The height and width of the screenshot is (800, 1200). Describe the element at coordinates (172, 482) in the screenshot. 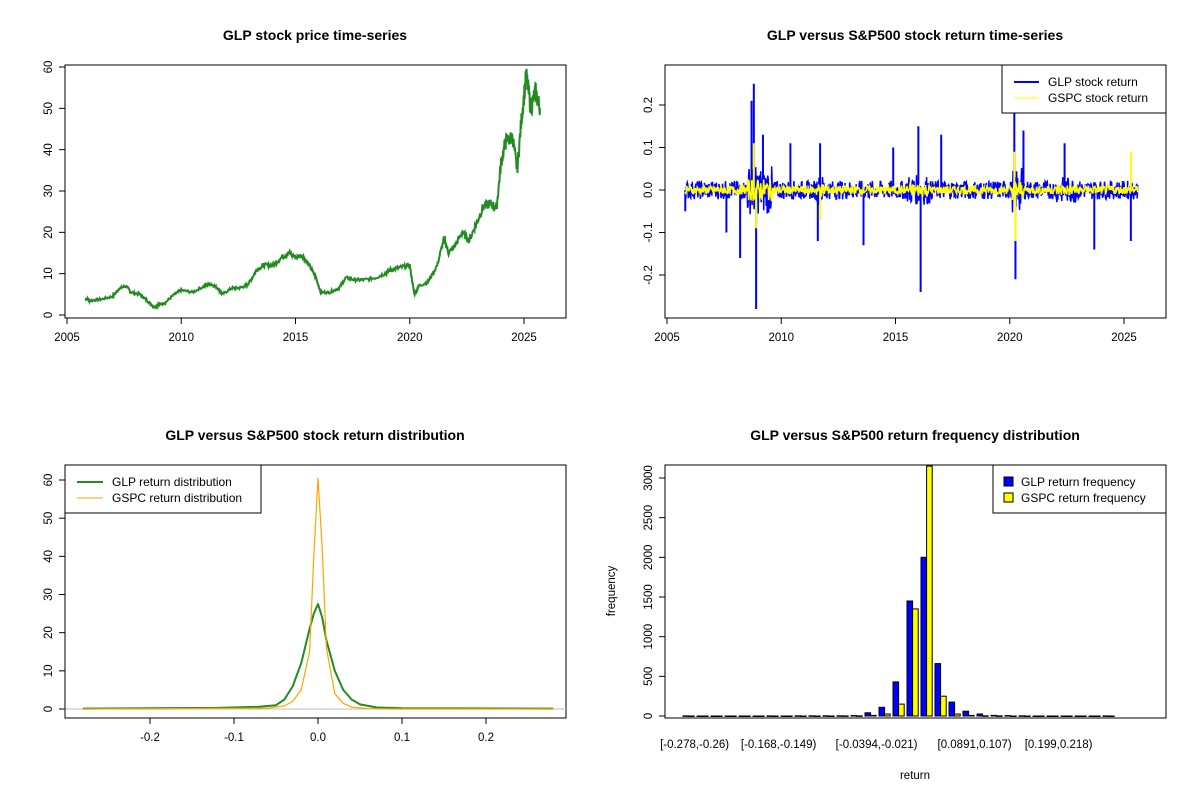

I see `legend-label-glp: GLP return distribution` at that location.